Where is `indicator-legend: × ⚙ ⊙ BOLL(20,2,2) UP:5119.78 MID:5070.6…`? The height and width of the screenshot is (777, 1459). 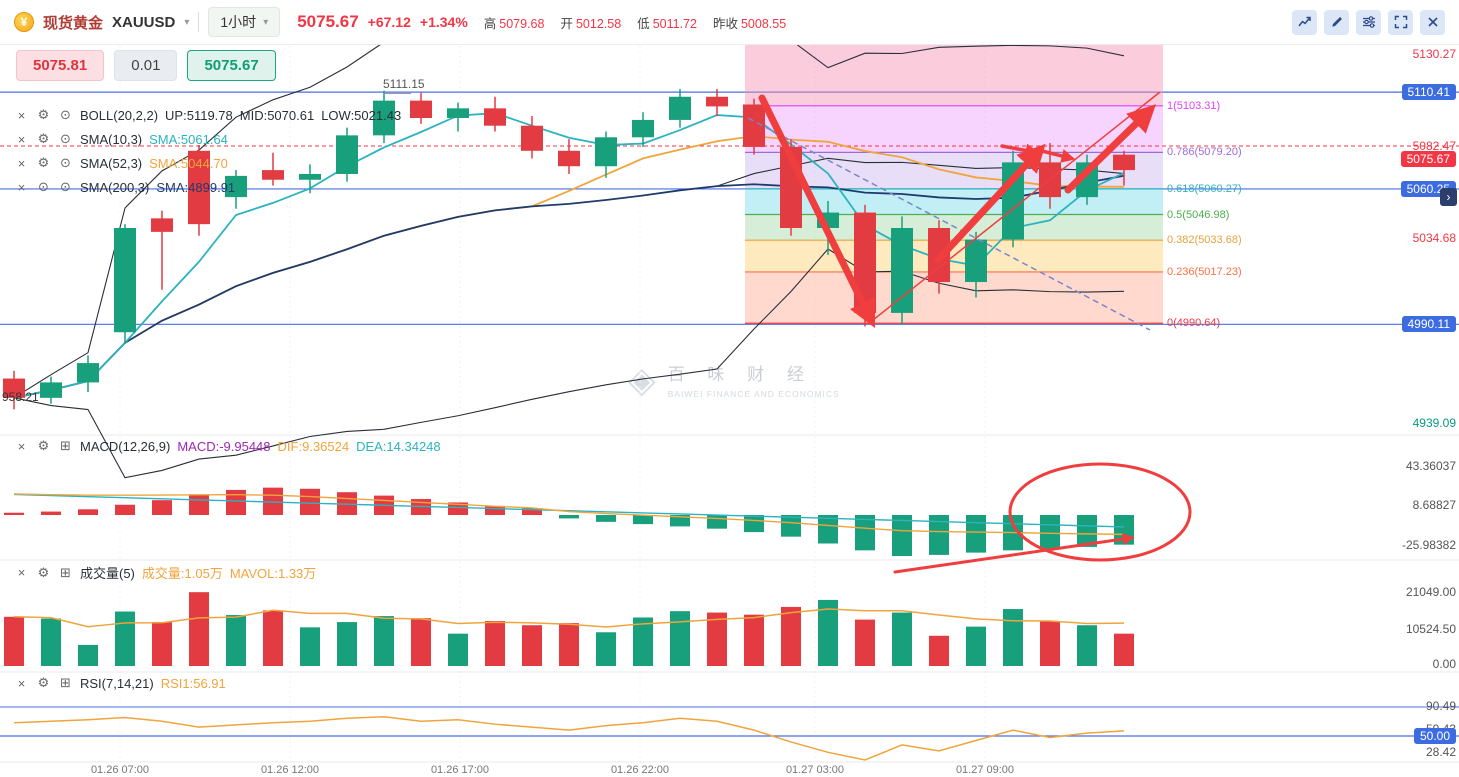 indicator-legend: × ⚙ ⊙ BOLL(20,2,2) UP:5119.78 MID:5070.6… is located at coordinates (207, 151).